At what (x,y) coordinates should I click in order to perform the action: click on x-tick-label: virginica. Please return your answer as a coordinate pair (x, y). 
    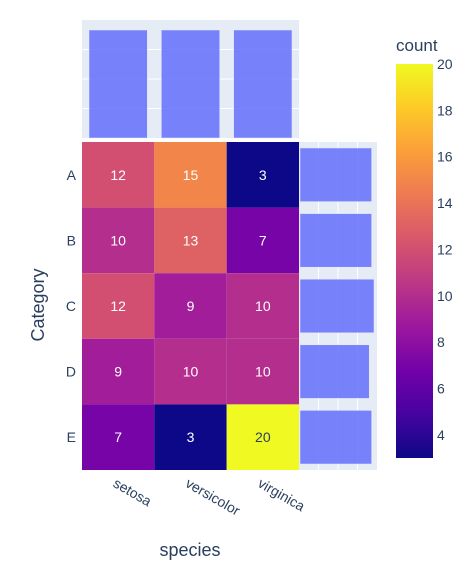
    Looking at the image, I should click on (281, 495).